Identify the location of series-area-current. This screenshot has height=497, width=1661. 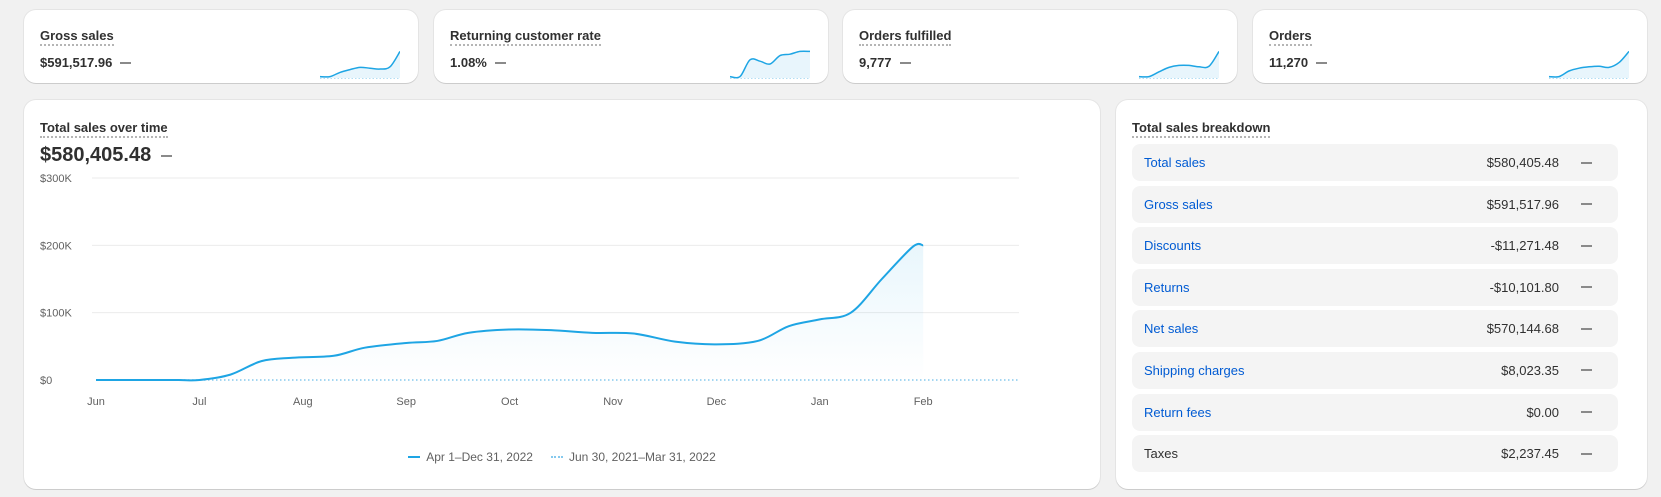
(510, 312).